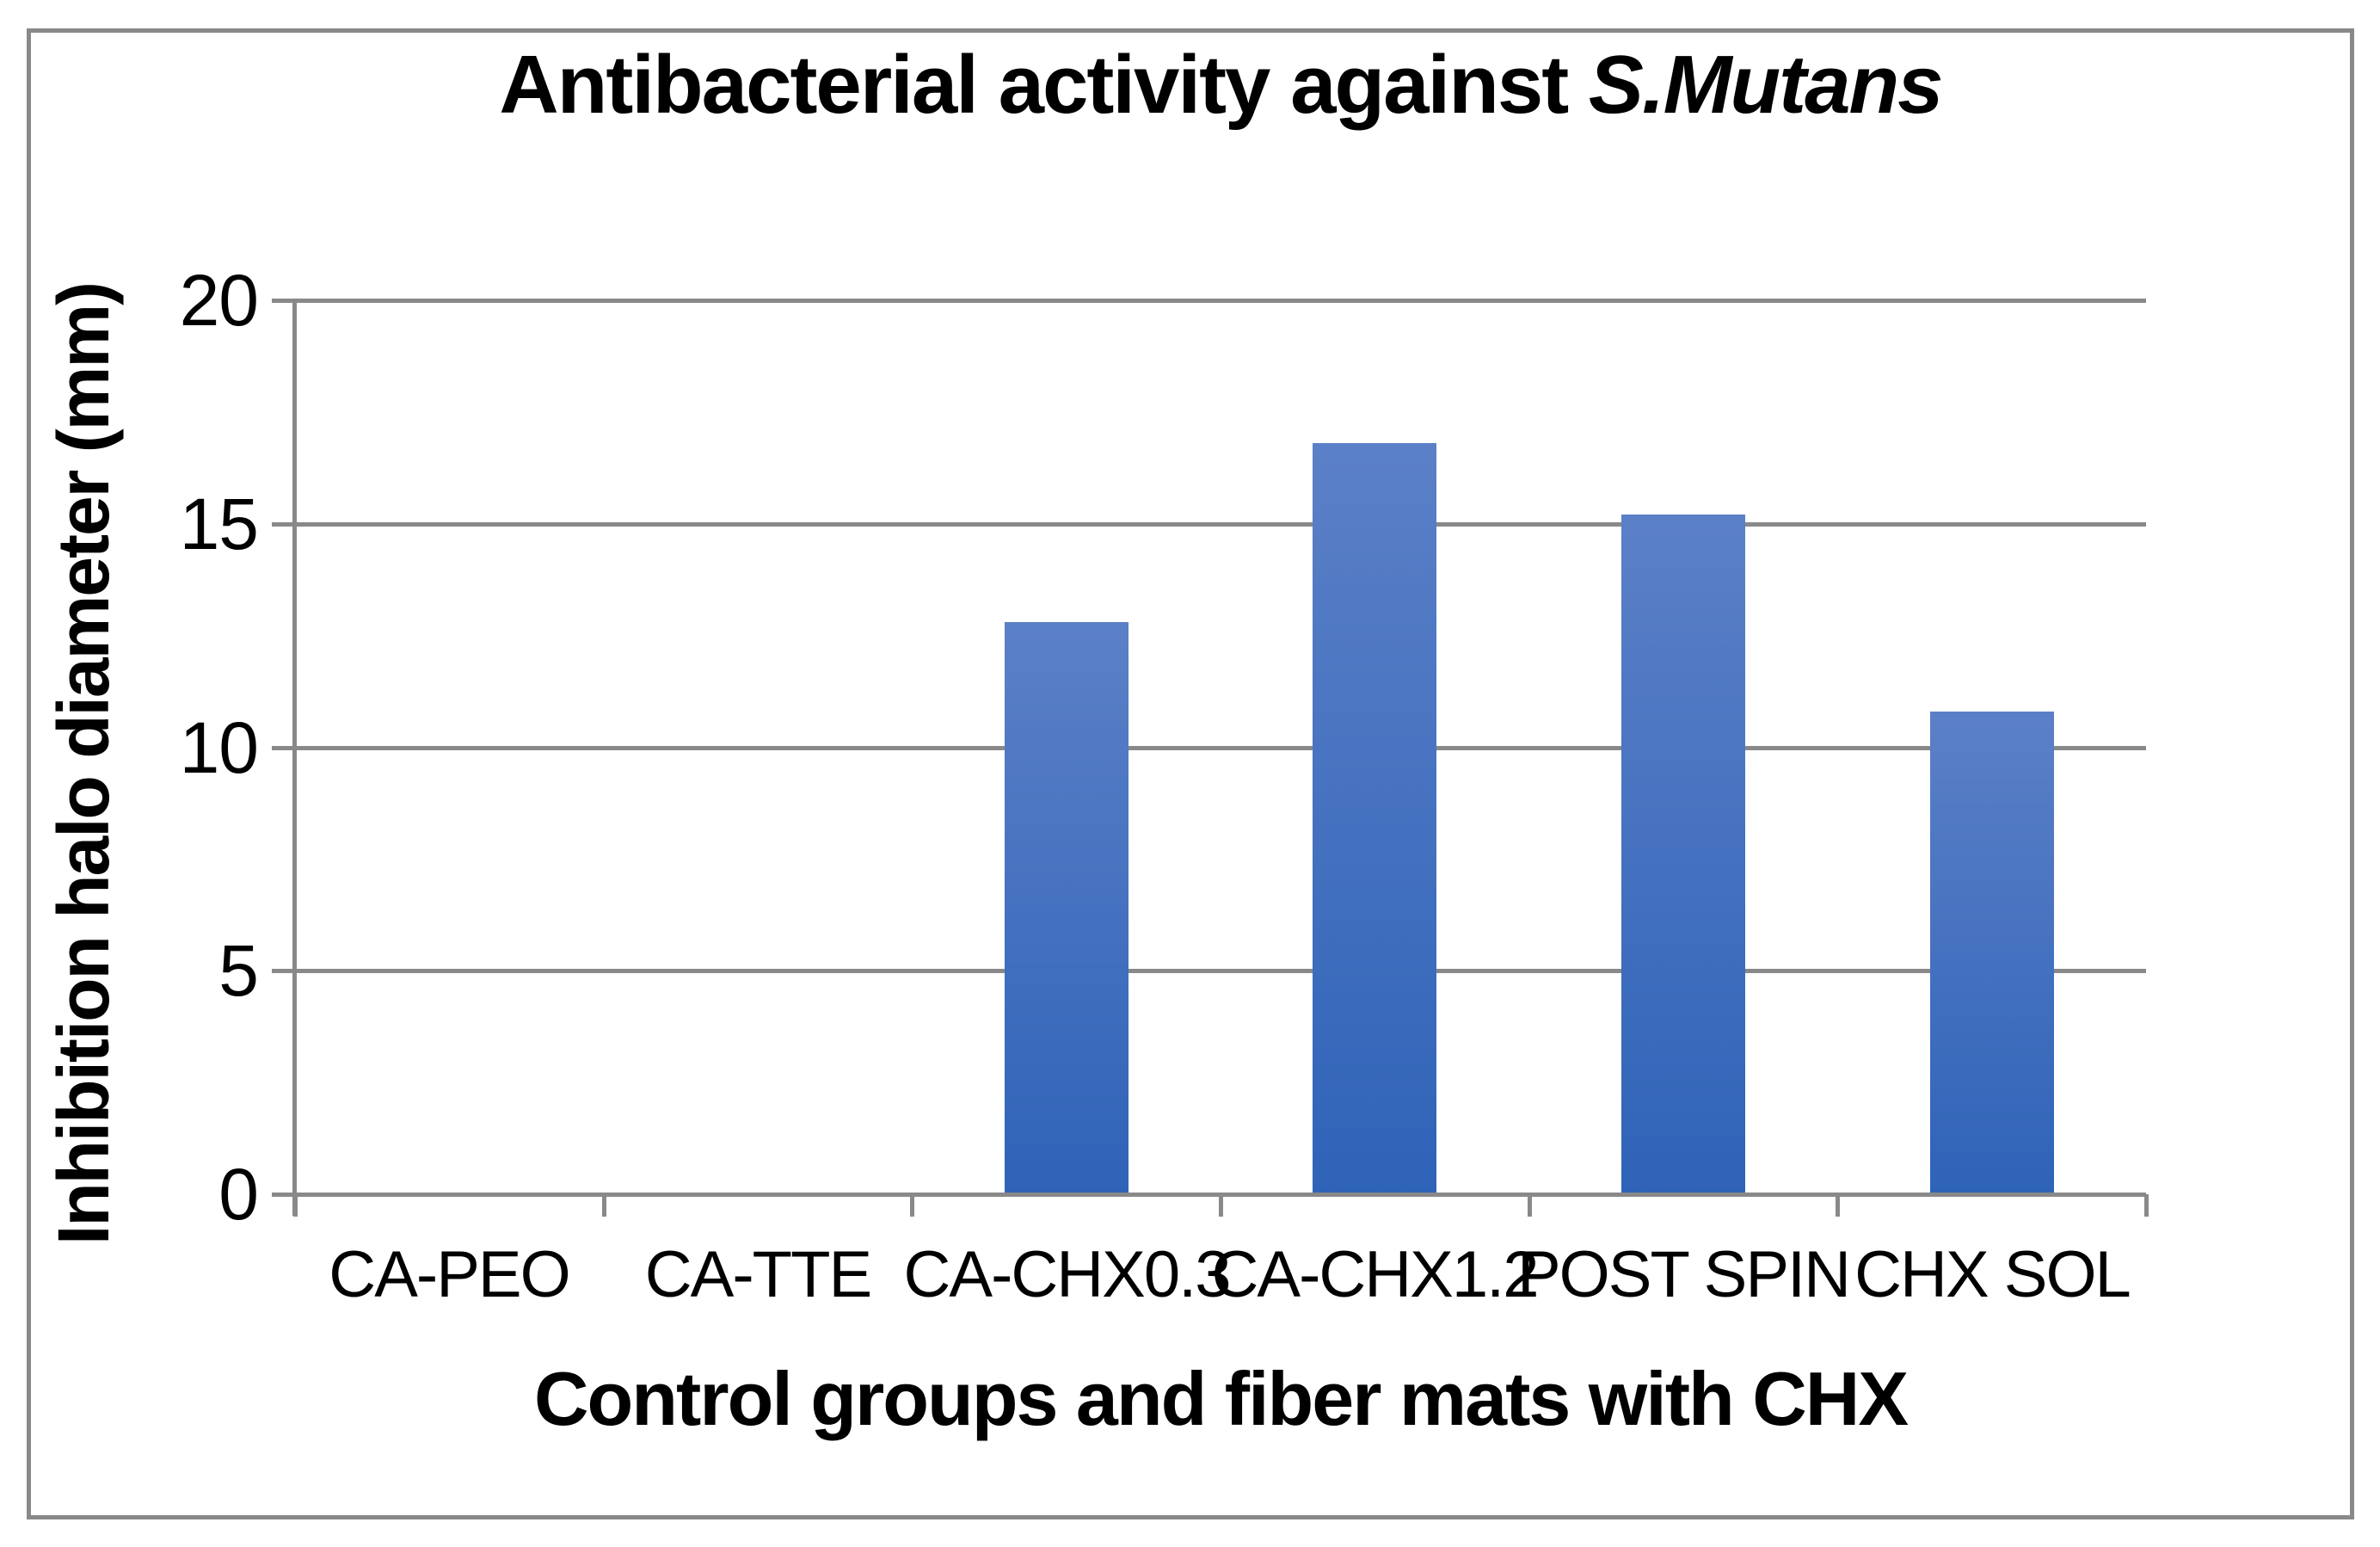 This screenshot has width=2380, height=1547. I want to click on bar-POST SPIN, so click(1683, 854).